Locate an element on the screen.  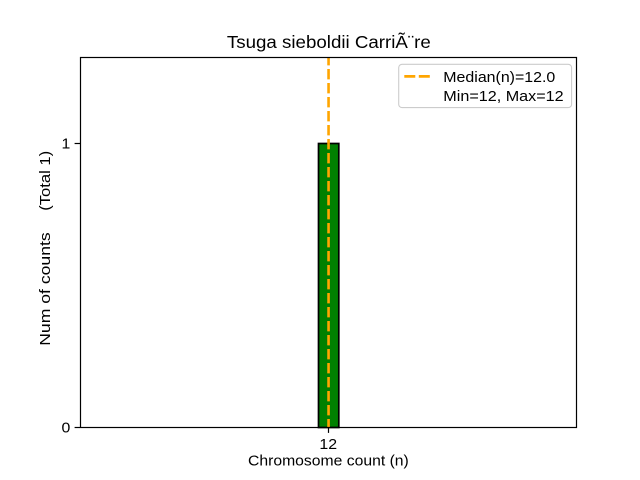
svg-text: Chromosome count (n) is located at coordinates (328, 462).